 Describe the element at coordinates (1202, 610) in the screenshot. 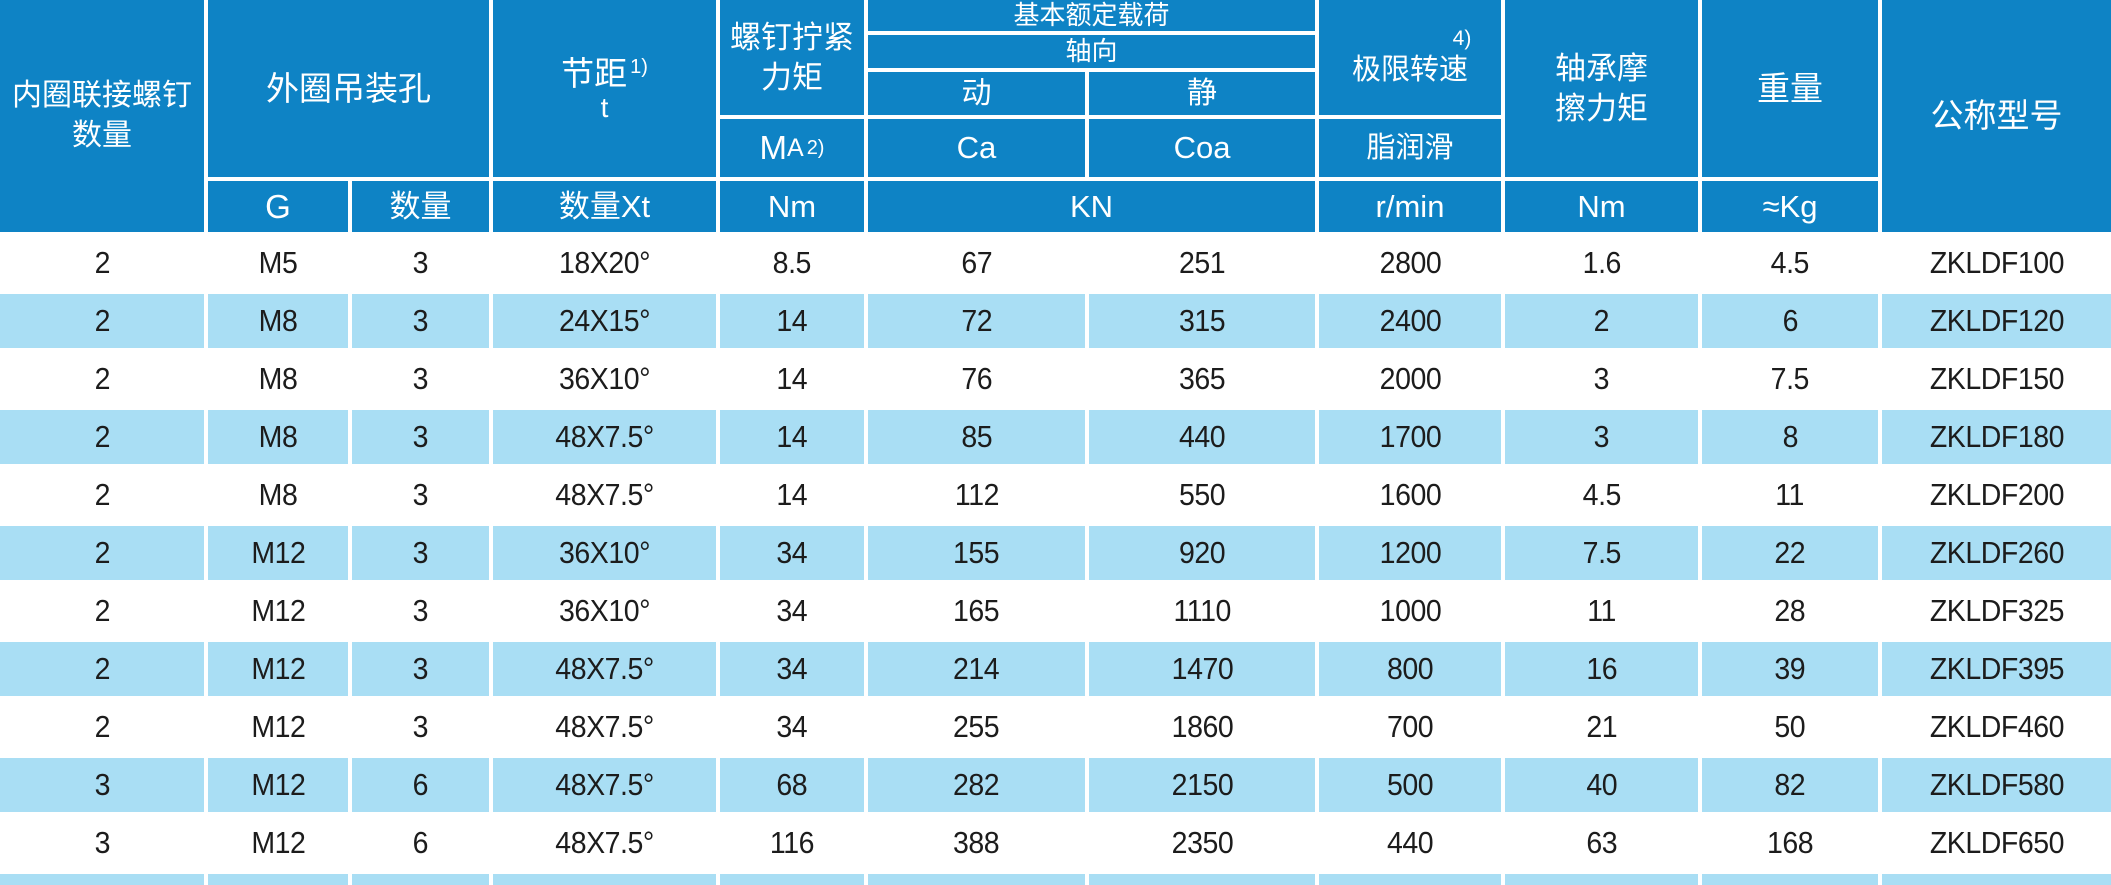

I see `cell-value: 1110` at that location.